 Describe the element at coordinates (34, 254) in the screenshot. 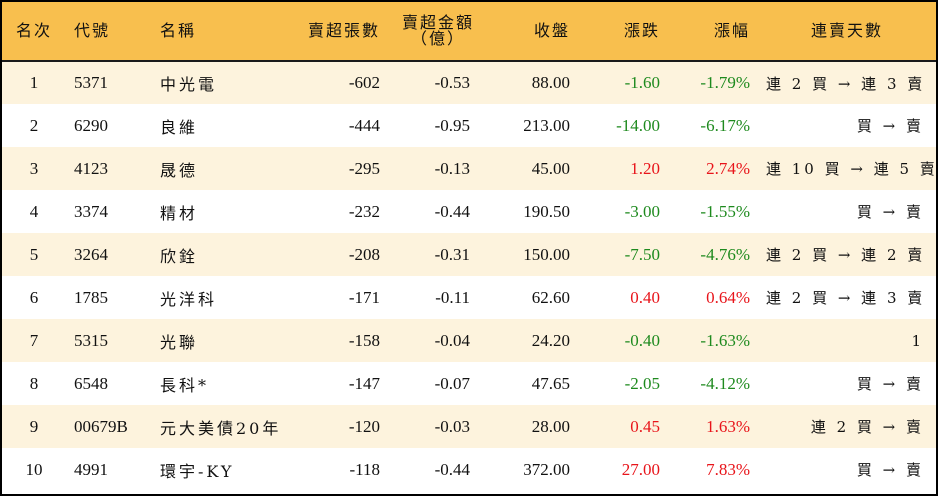

I see `cell-rank: 5` at that location.